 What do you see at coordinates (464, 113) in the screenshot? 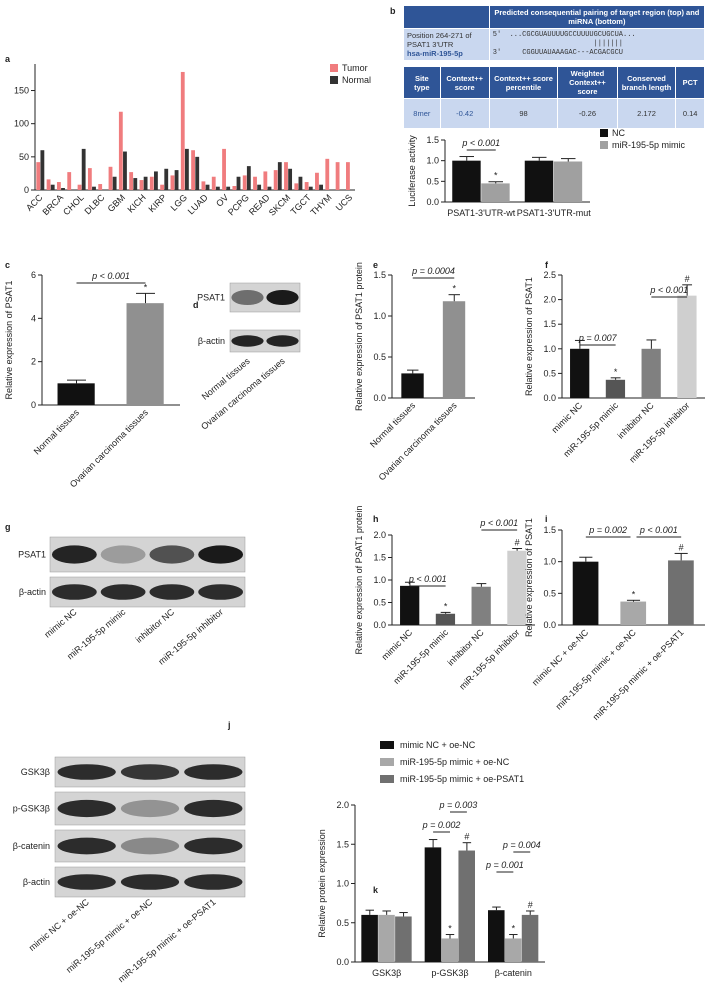
I see `table-cell: -0.42` at bounding box center [464, 113].